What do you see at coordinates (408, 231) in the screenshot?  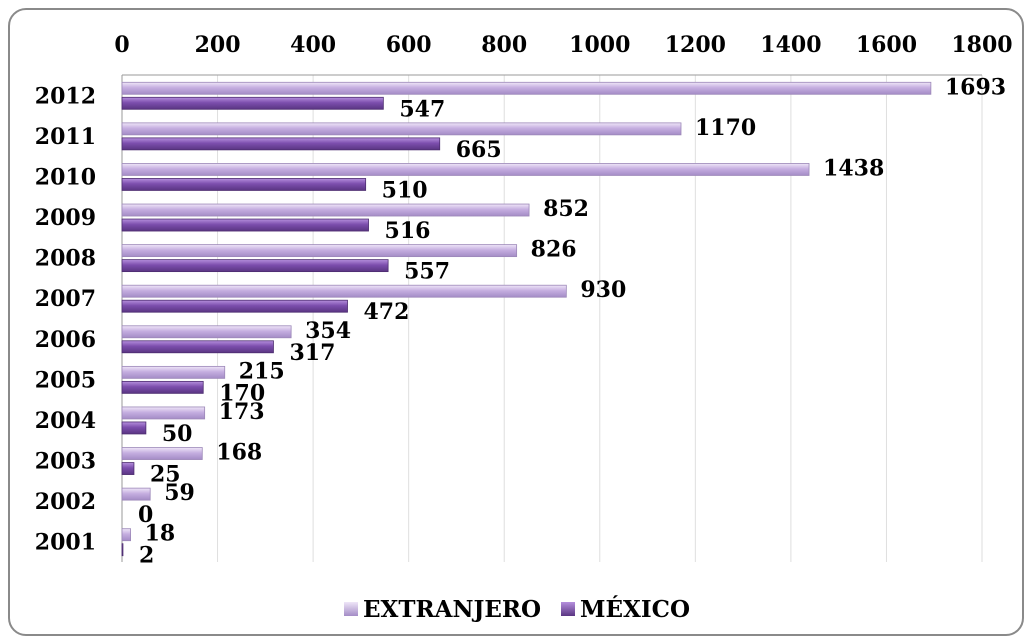 I see `data-label: 516` at bounding box center [408, 231].